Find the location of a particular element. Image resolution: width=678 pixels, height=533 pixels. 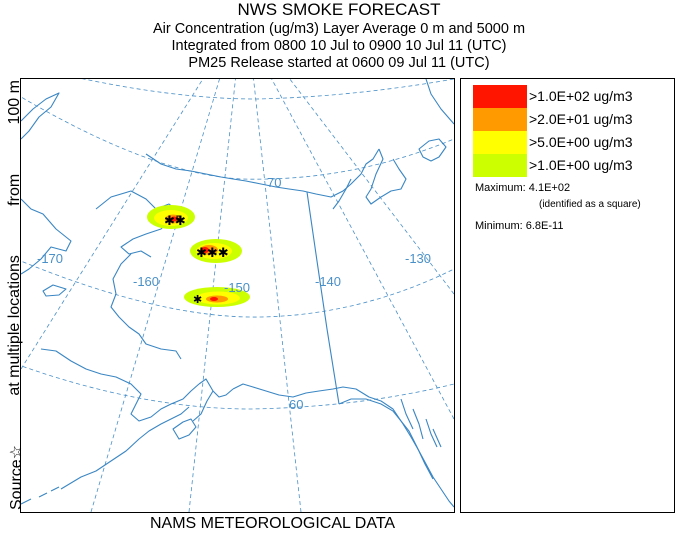

plume-south is located at coordinates (217, 297).